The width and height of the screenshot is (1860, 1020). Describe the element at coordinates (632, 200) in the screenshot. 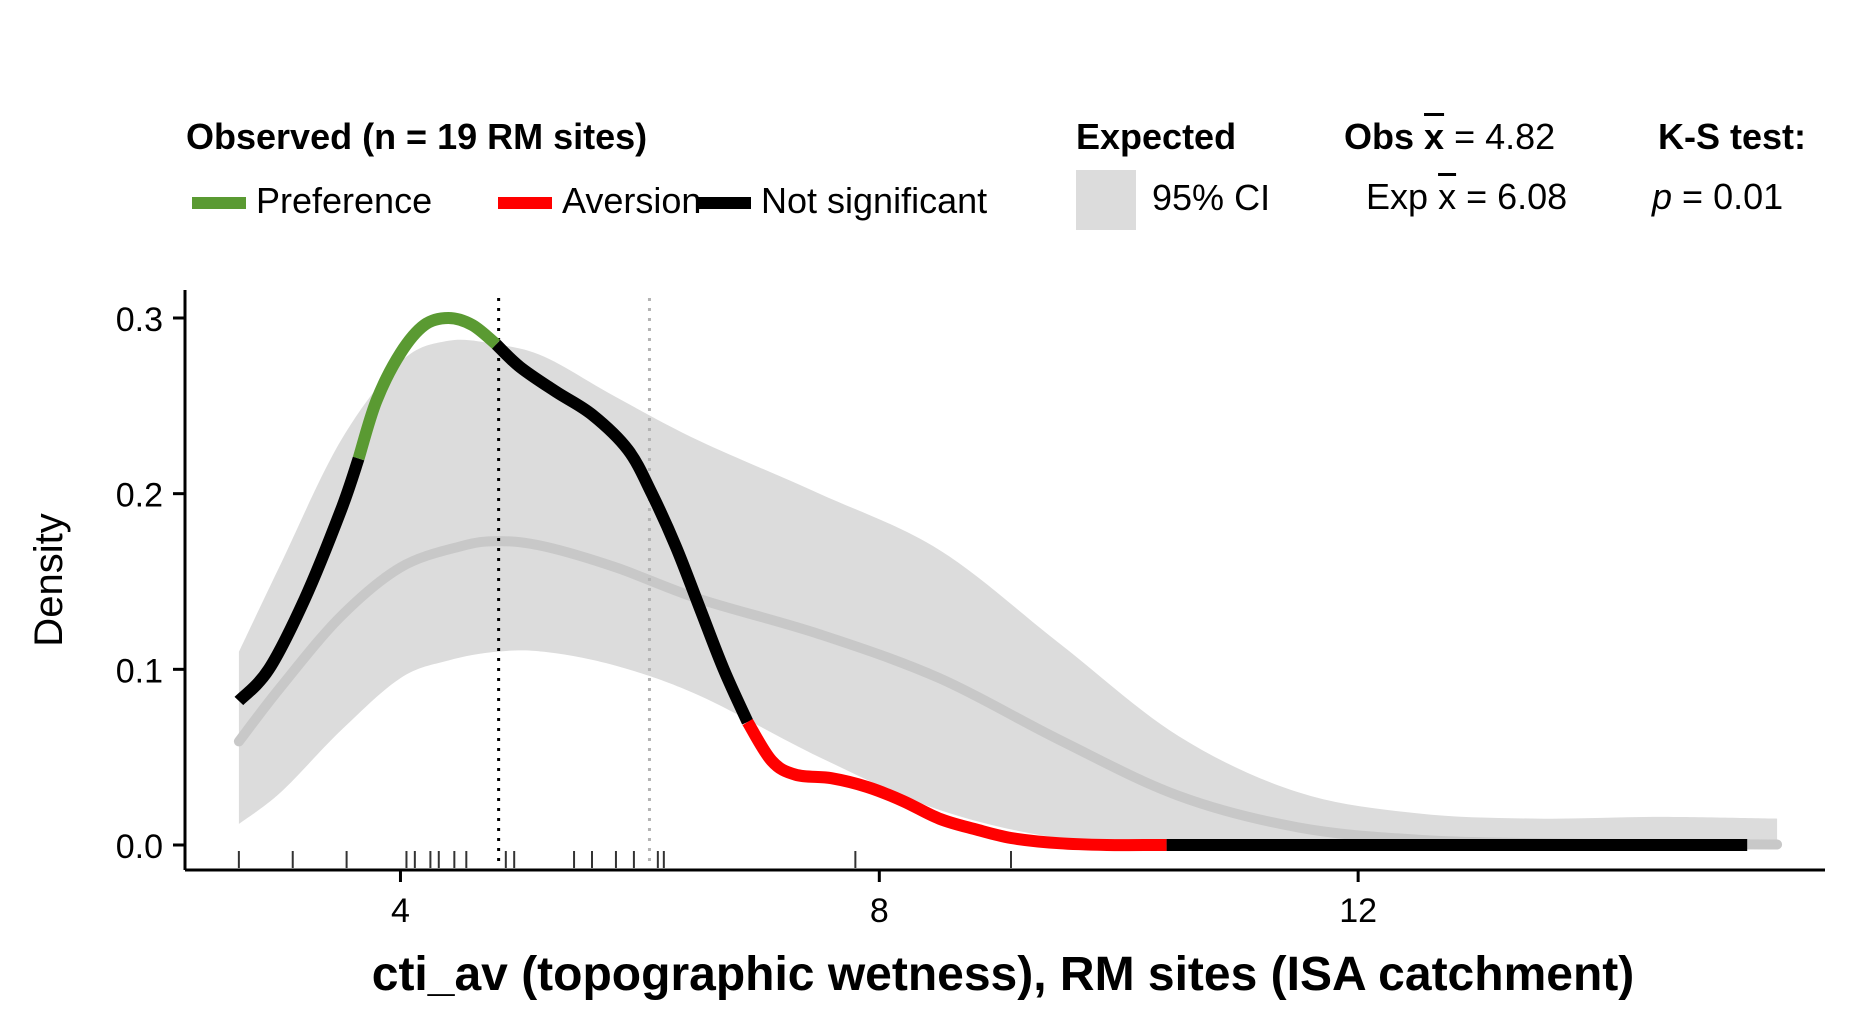

I see `legend-label-aversion: Aversion` at that location.